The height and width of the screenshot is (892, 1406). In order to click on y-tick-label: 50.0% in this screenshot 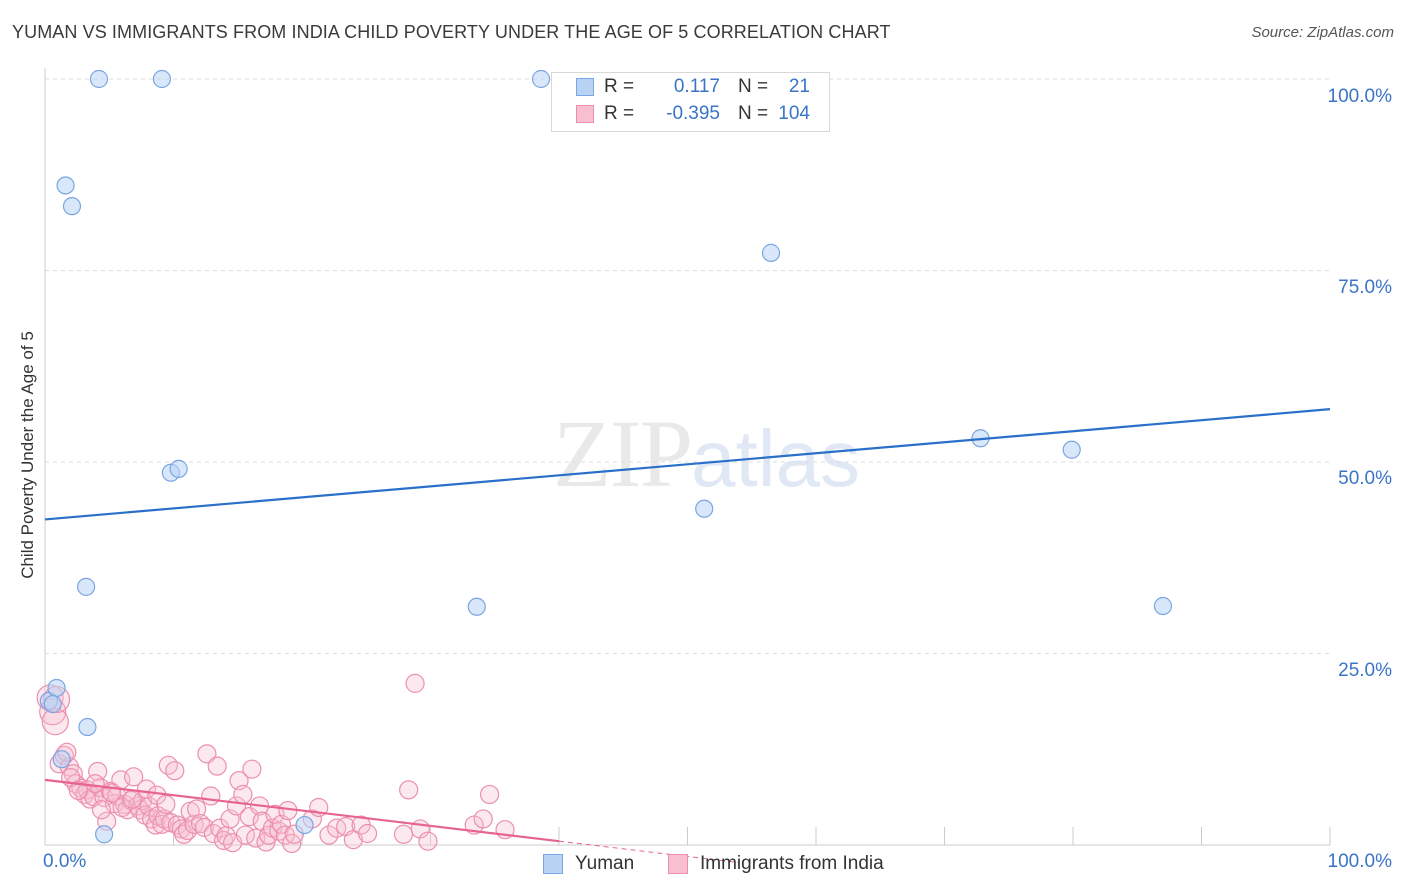, I will do `click(1365, 478)`.